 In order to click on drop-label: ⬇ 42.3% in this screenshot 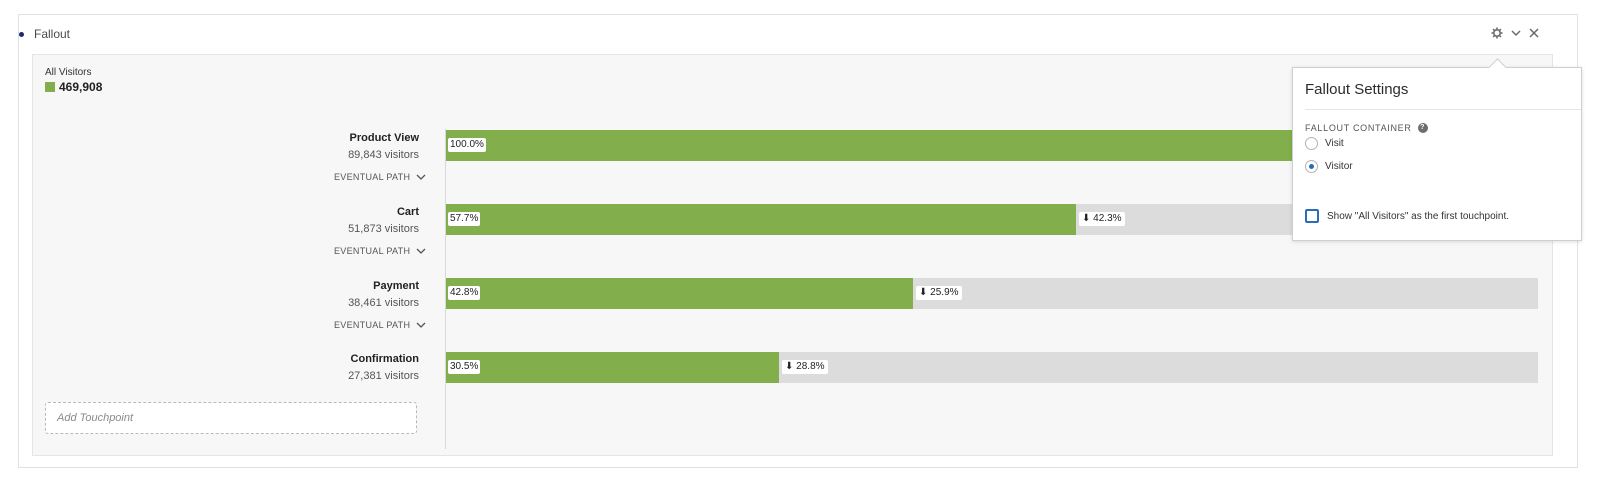, I will do `click(1102, 219)`.